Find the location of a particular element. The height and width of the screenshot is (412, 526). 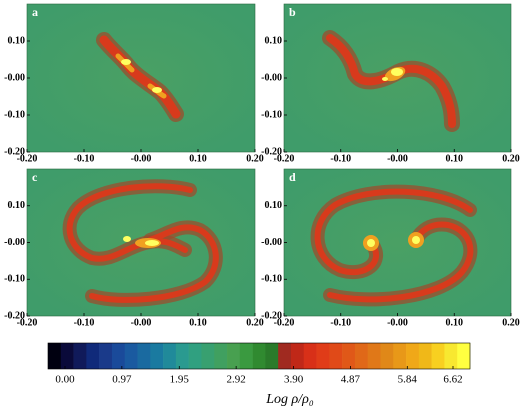

colorbar-frame is located at coordinates (259, 356).